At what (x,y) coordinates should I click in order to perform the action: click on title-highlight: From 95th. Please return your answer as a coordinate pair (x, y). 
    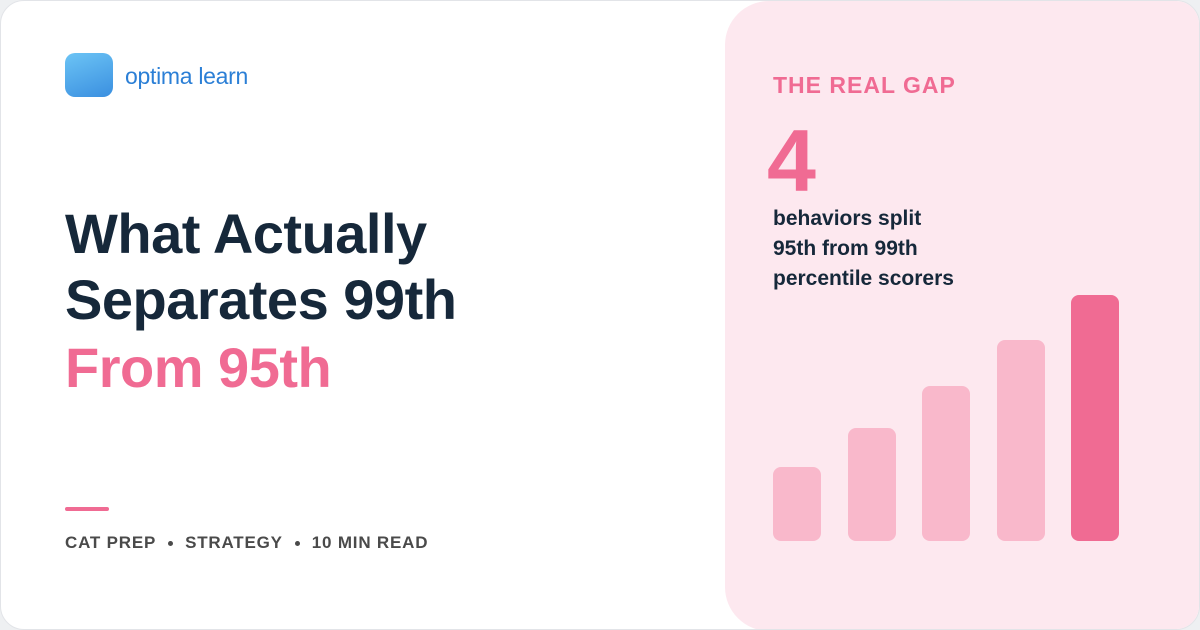
    Looking at the image, I should click on (198, 367).